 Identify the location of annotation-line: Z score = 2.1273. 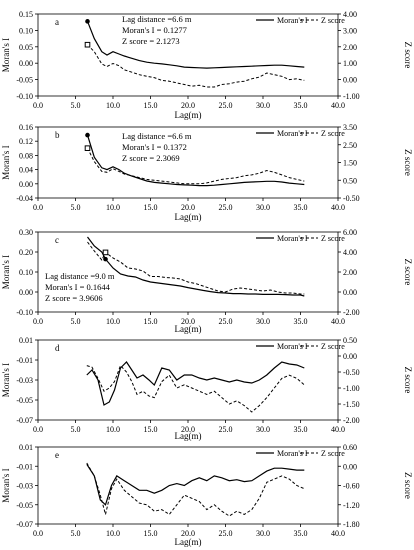
(151, 41).